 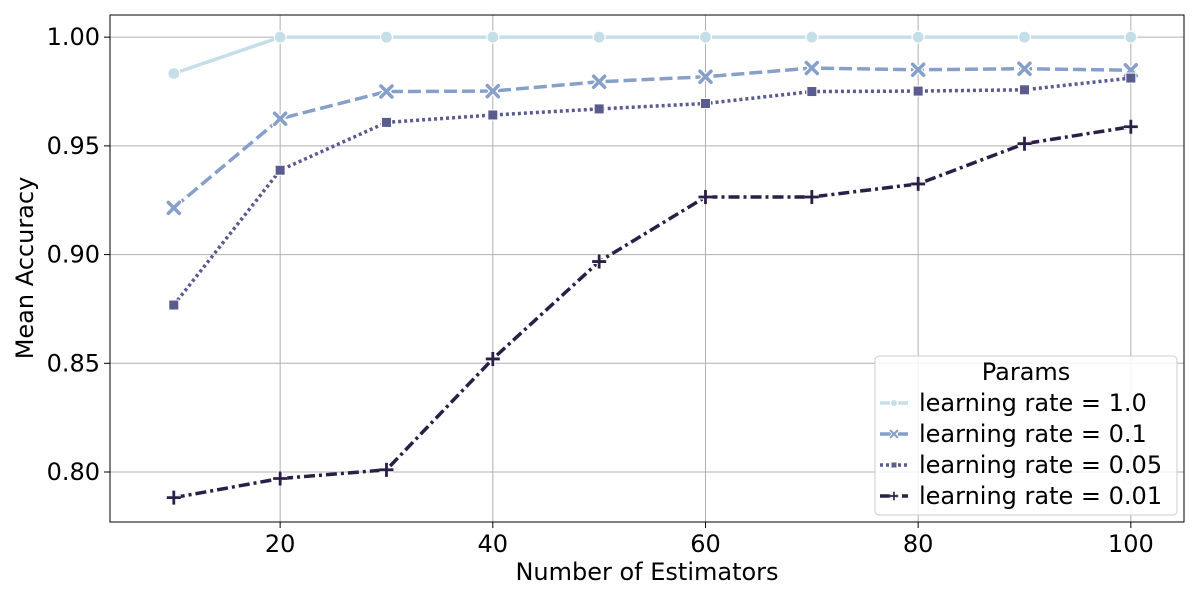 I want to click on legend-title: Params, so click(x=1026, y=372).